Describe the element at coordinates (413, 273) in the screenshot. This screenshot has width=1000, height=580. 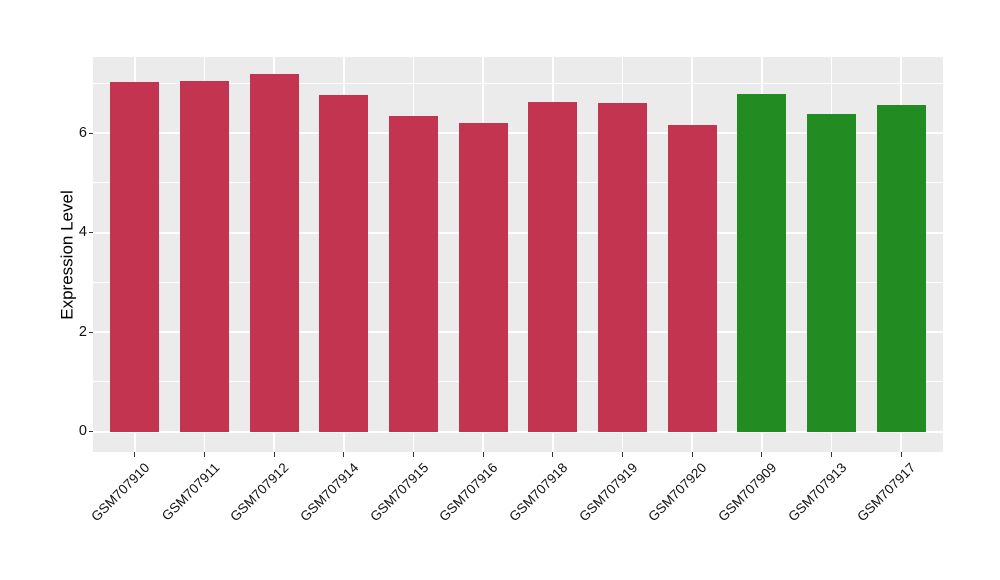
I see `bar-GSM707915` at that location.